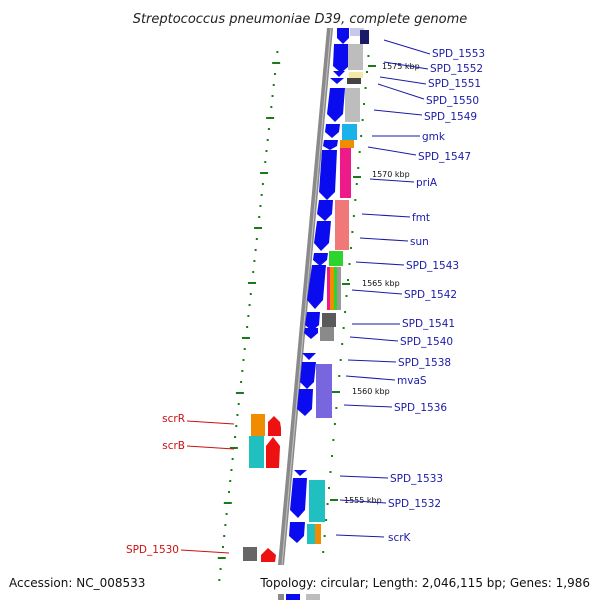 This screenshot has height=600, width=600. Describe the element at coordinates (332, 288) in the screenshot. I see `bar-SPD_1542-b` at that location.